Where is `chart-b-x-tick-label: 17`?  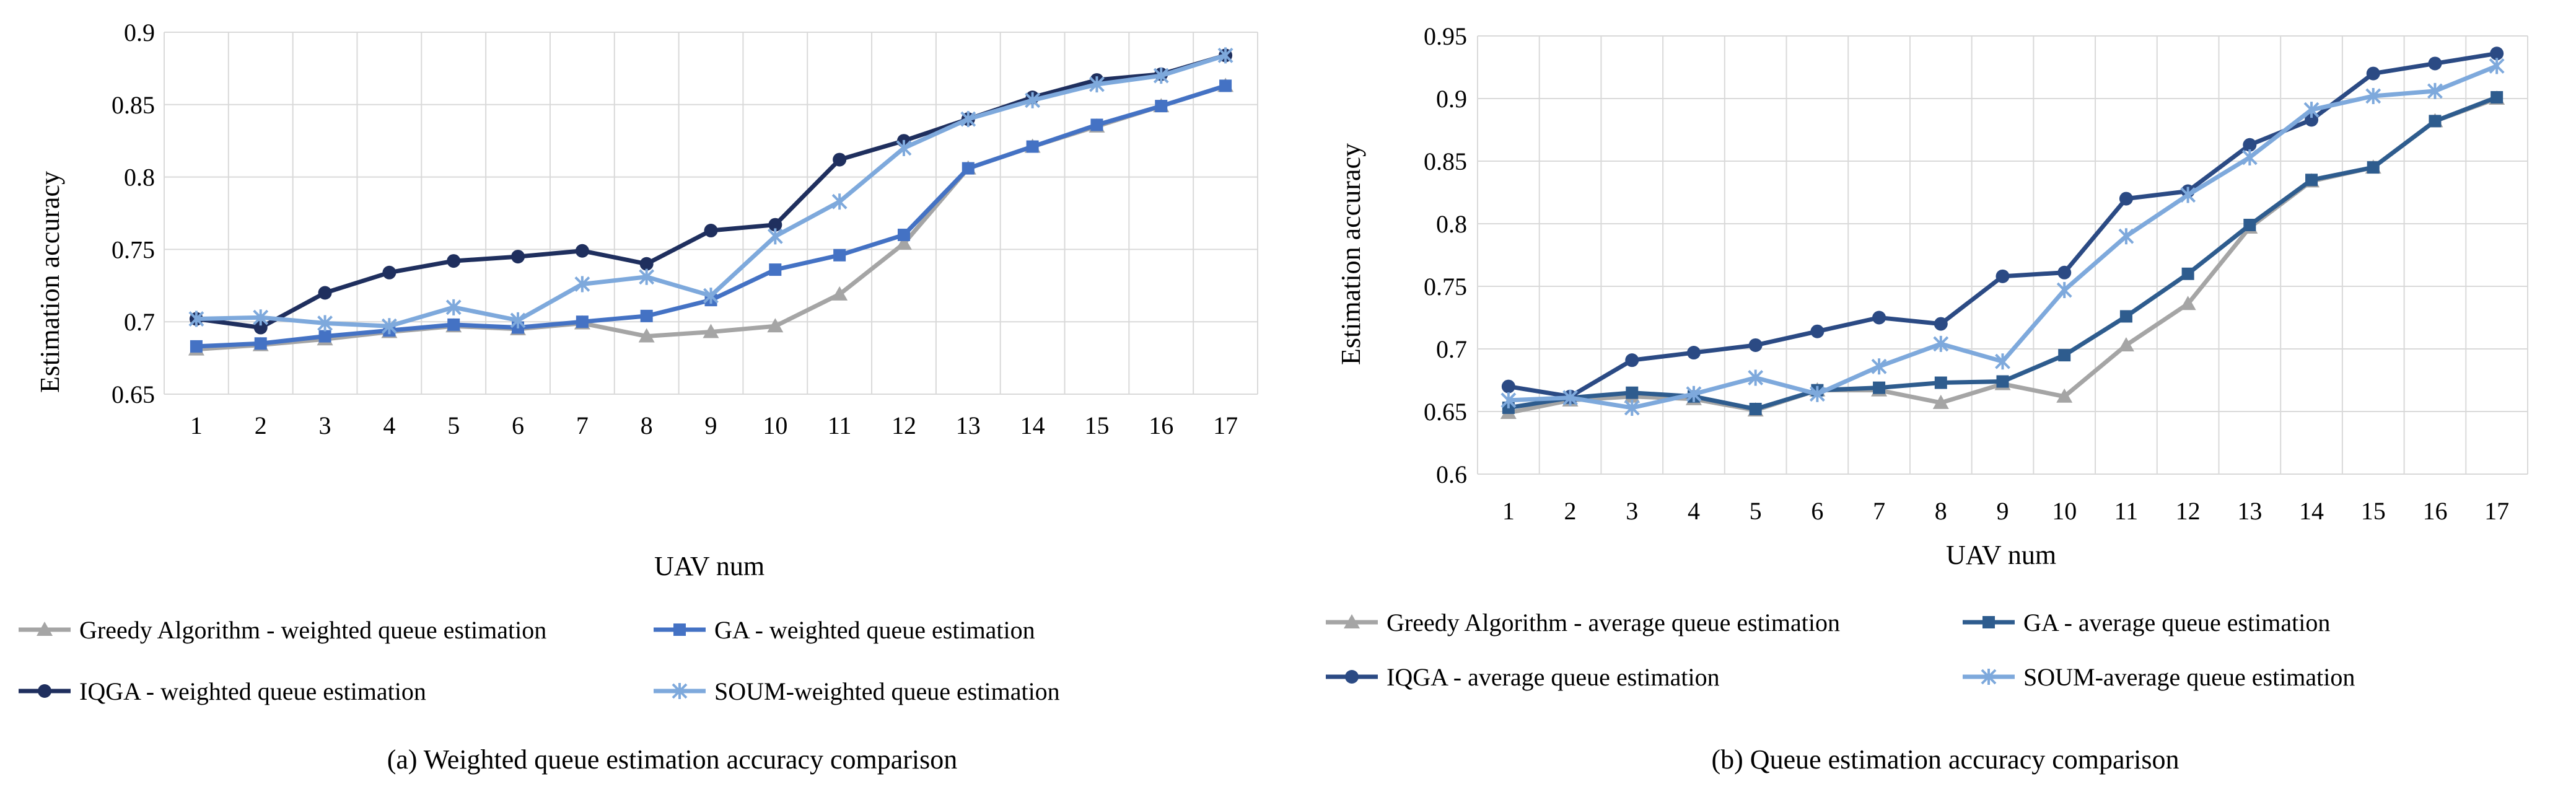 chart-b-x-tick-label: 17 is located at coordinates (2496, 511).